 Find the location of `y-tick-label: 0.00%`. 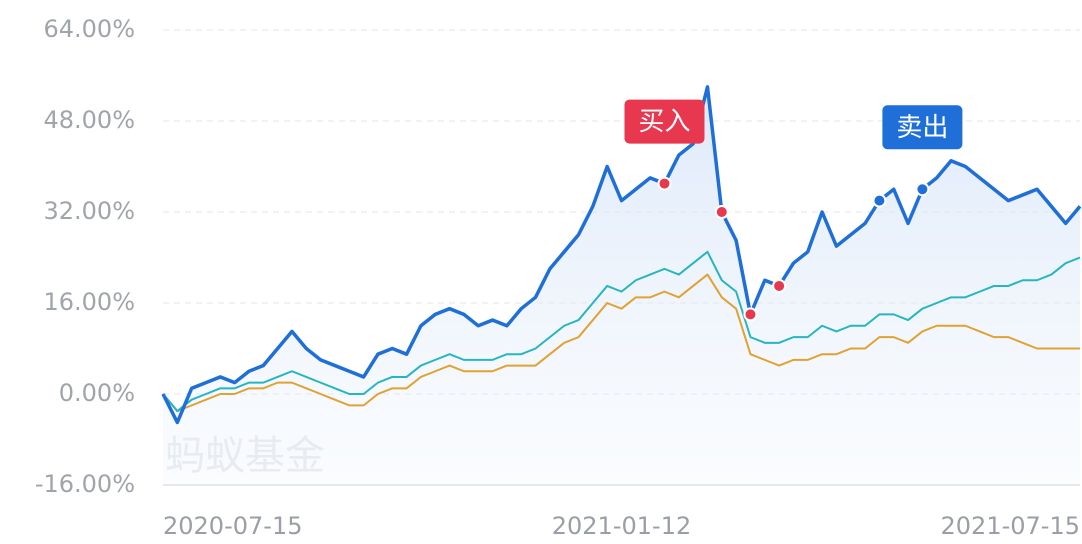

y-tick-label: 0.00% is located at coordinates (97, 393).